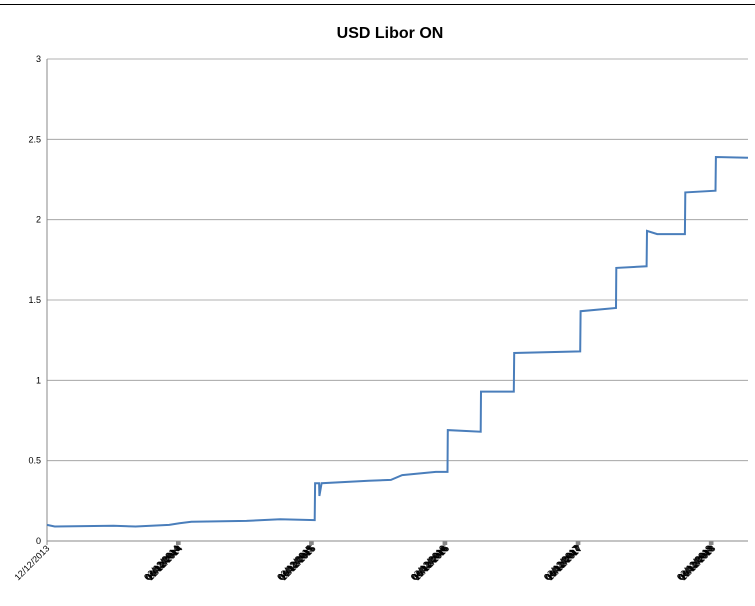 The width and height of the screenshot is (755, 606). Describe the element at coordinates (165, 562) in the screenshot. I see `x-tick-label: 12/12/2014` at that location.